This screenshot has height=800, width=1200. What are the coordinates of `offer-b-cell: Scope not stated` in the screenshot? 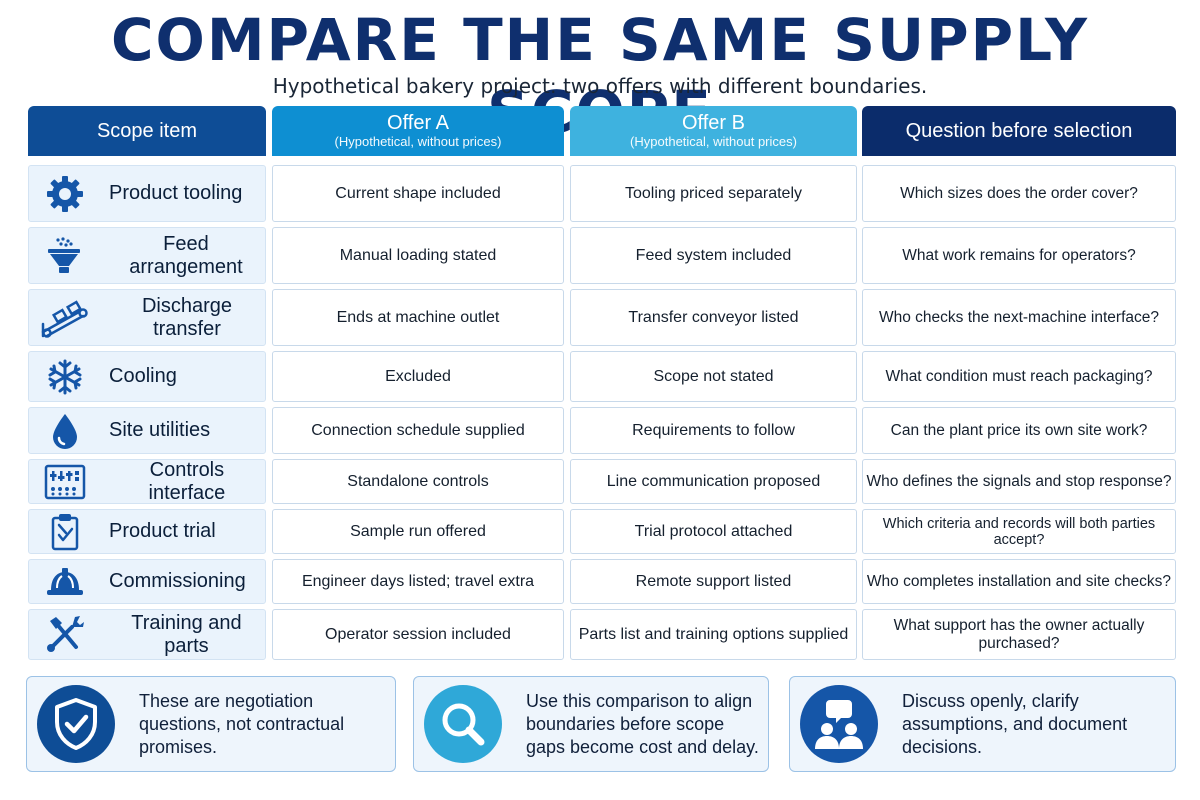 It's located at (713, 376).